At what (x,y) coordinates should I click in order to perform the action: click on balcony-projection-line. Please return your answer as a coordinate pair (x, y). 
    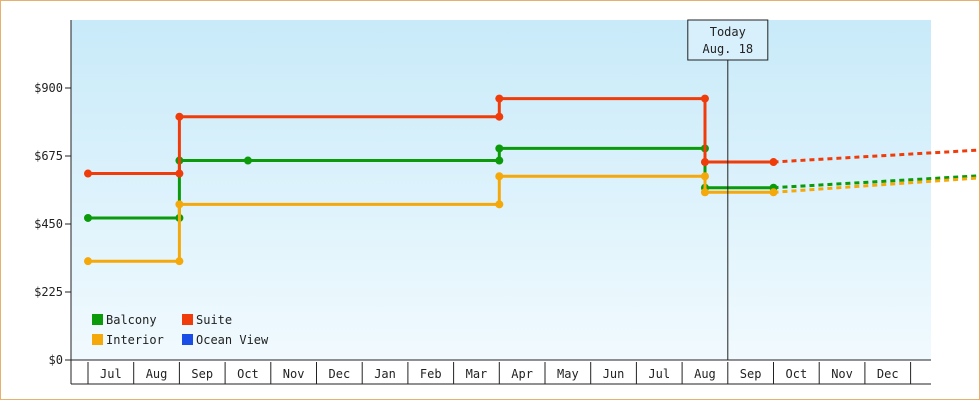
    Looking at the image, I should click on (876, 182).